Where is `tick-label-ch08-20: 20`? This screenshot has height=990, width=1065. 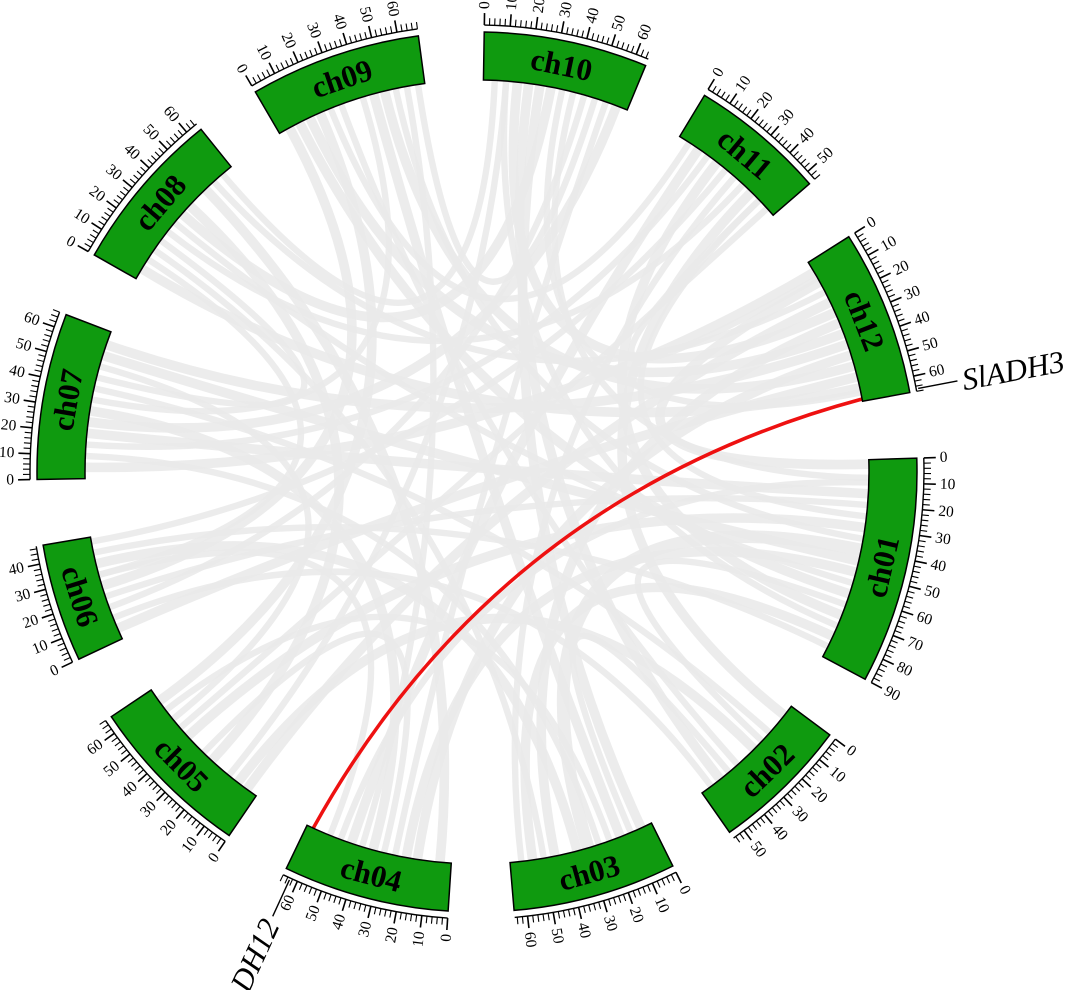 tick-label-ch08-20: 20 is located at coordinates (97, 194).